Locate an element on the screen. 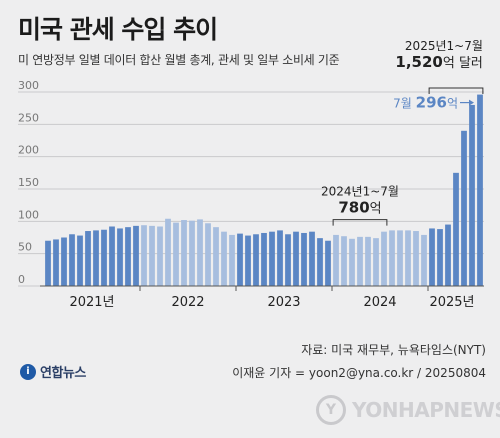 Image resolution: width=500 pixels, height=438 pixels. annotation-2024-label: 2024년1~7월 is located at coordinates (360, 192).